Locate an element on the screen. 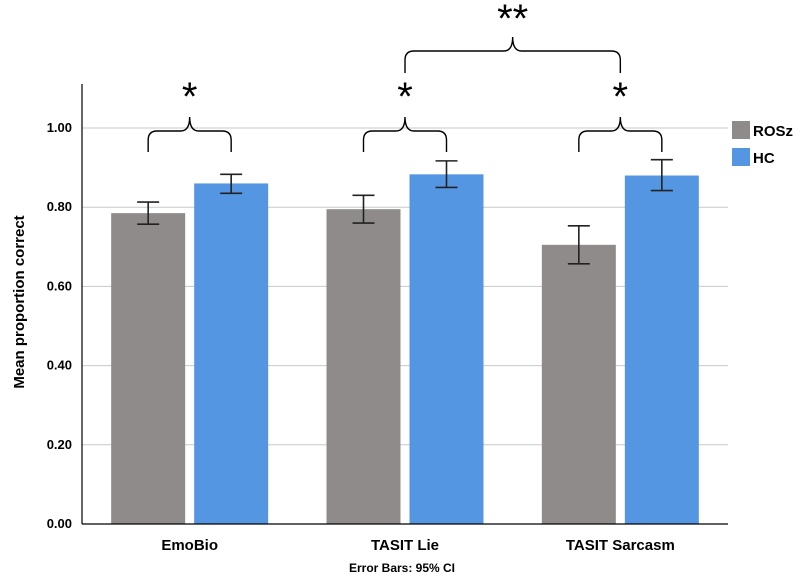  legend-swatch-rosz is located at coordinates (741, 130).